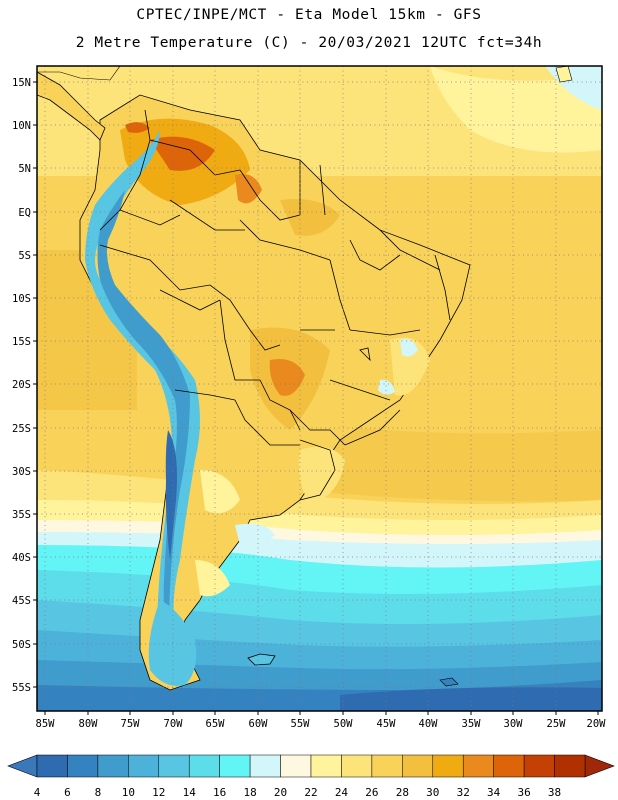 This screenshot has height=800, width=618. I want to click on lat-label: 20S, so click(21, 385).